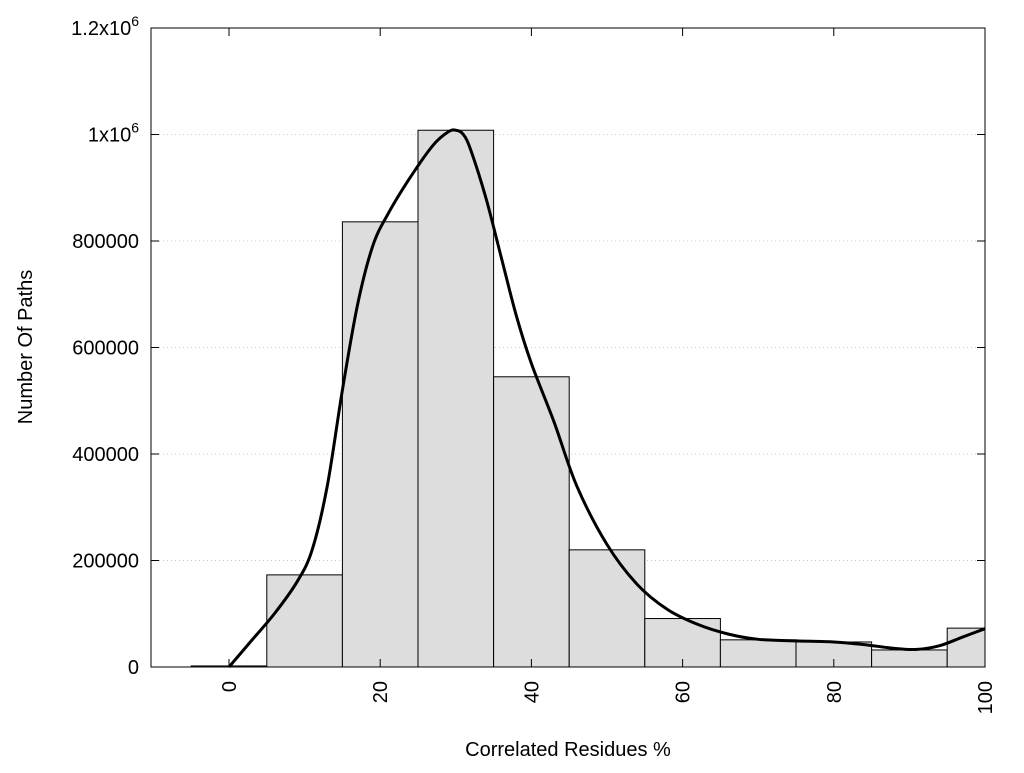 The width and height of the screenshot is (1024, 773). What do you see at coordinates (105, 562) in the screenshot?
I see `y-tick-label: 200000` at bounding box center [105, 562].